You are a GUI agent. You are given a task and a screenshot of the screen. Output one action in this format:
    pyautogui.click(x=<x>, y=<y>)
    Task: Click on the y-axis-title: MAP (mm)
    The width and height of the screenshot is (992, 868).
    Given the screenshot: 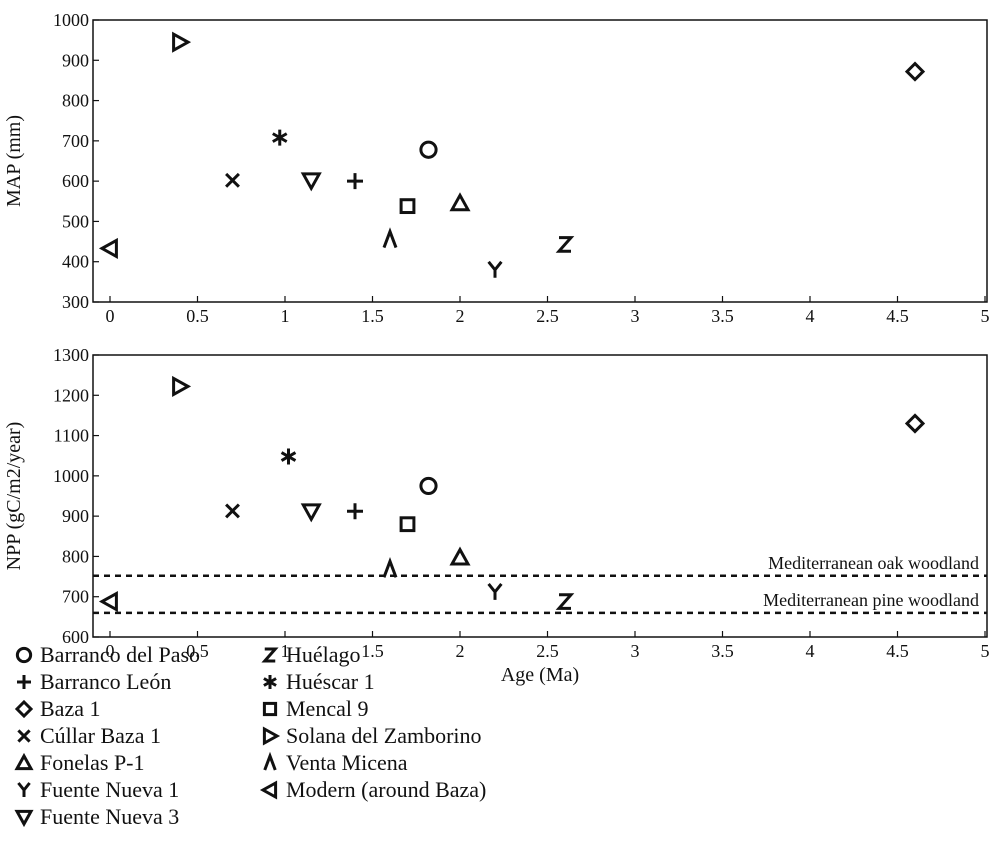 What is the action you would take?
    pyautogui.click(x=14, y=161)
    